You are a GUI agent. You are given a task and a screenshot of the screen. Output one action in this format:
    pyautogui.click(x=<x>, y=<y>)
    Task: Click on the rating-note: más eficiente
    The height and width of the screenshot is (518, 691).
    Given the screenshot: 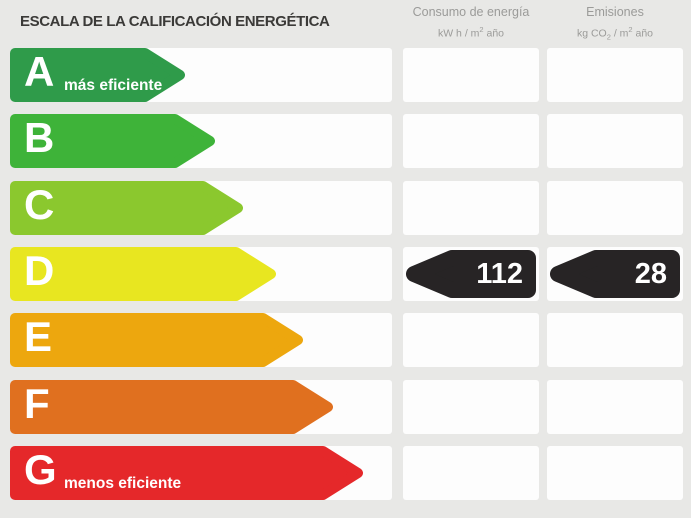 What is the action you would take?
    pyautogui.click(x=113, y=85)
    